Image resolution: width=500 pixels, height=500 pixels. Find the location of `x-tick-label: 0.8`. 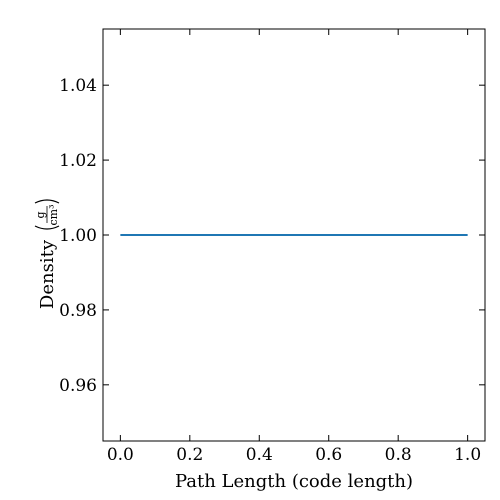

x-tick-label: 0.8 is located at coordinates (398, 455).